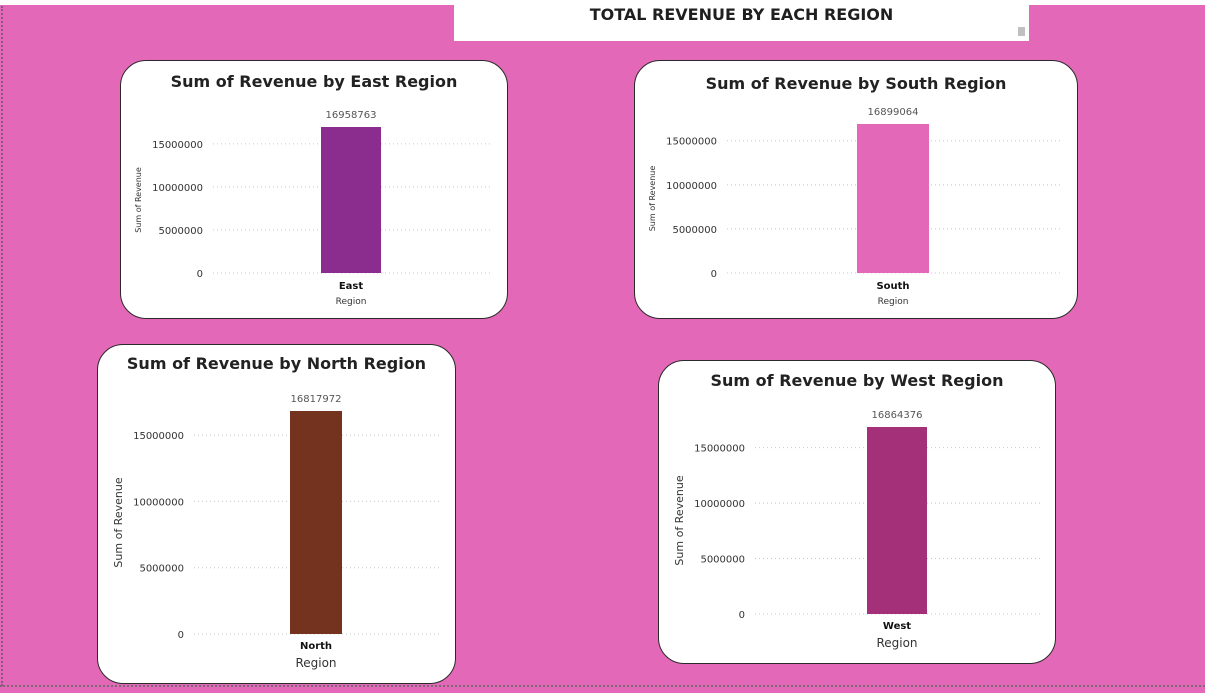 This screenshot has width=1205, height=693. Describe the element at coordinates (897, 415) in the screenshot. I see `data-label: 16864376` at that location.